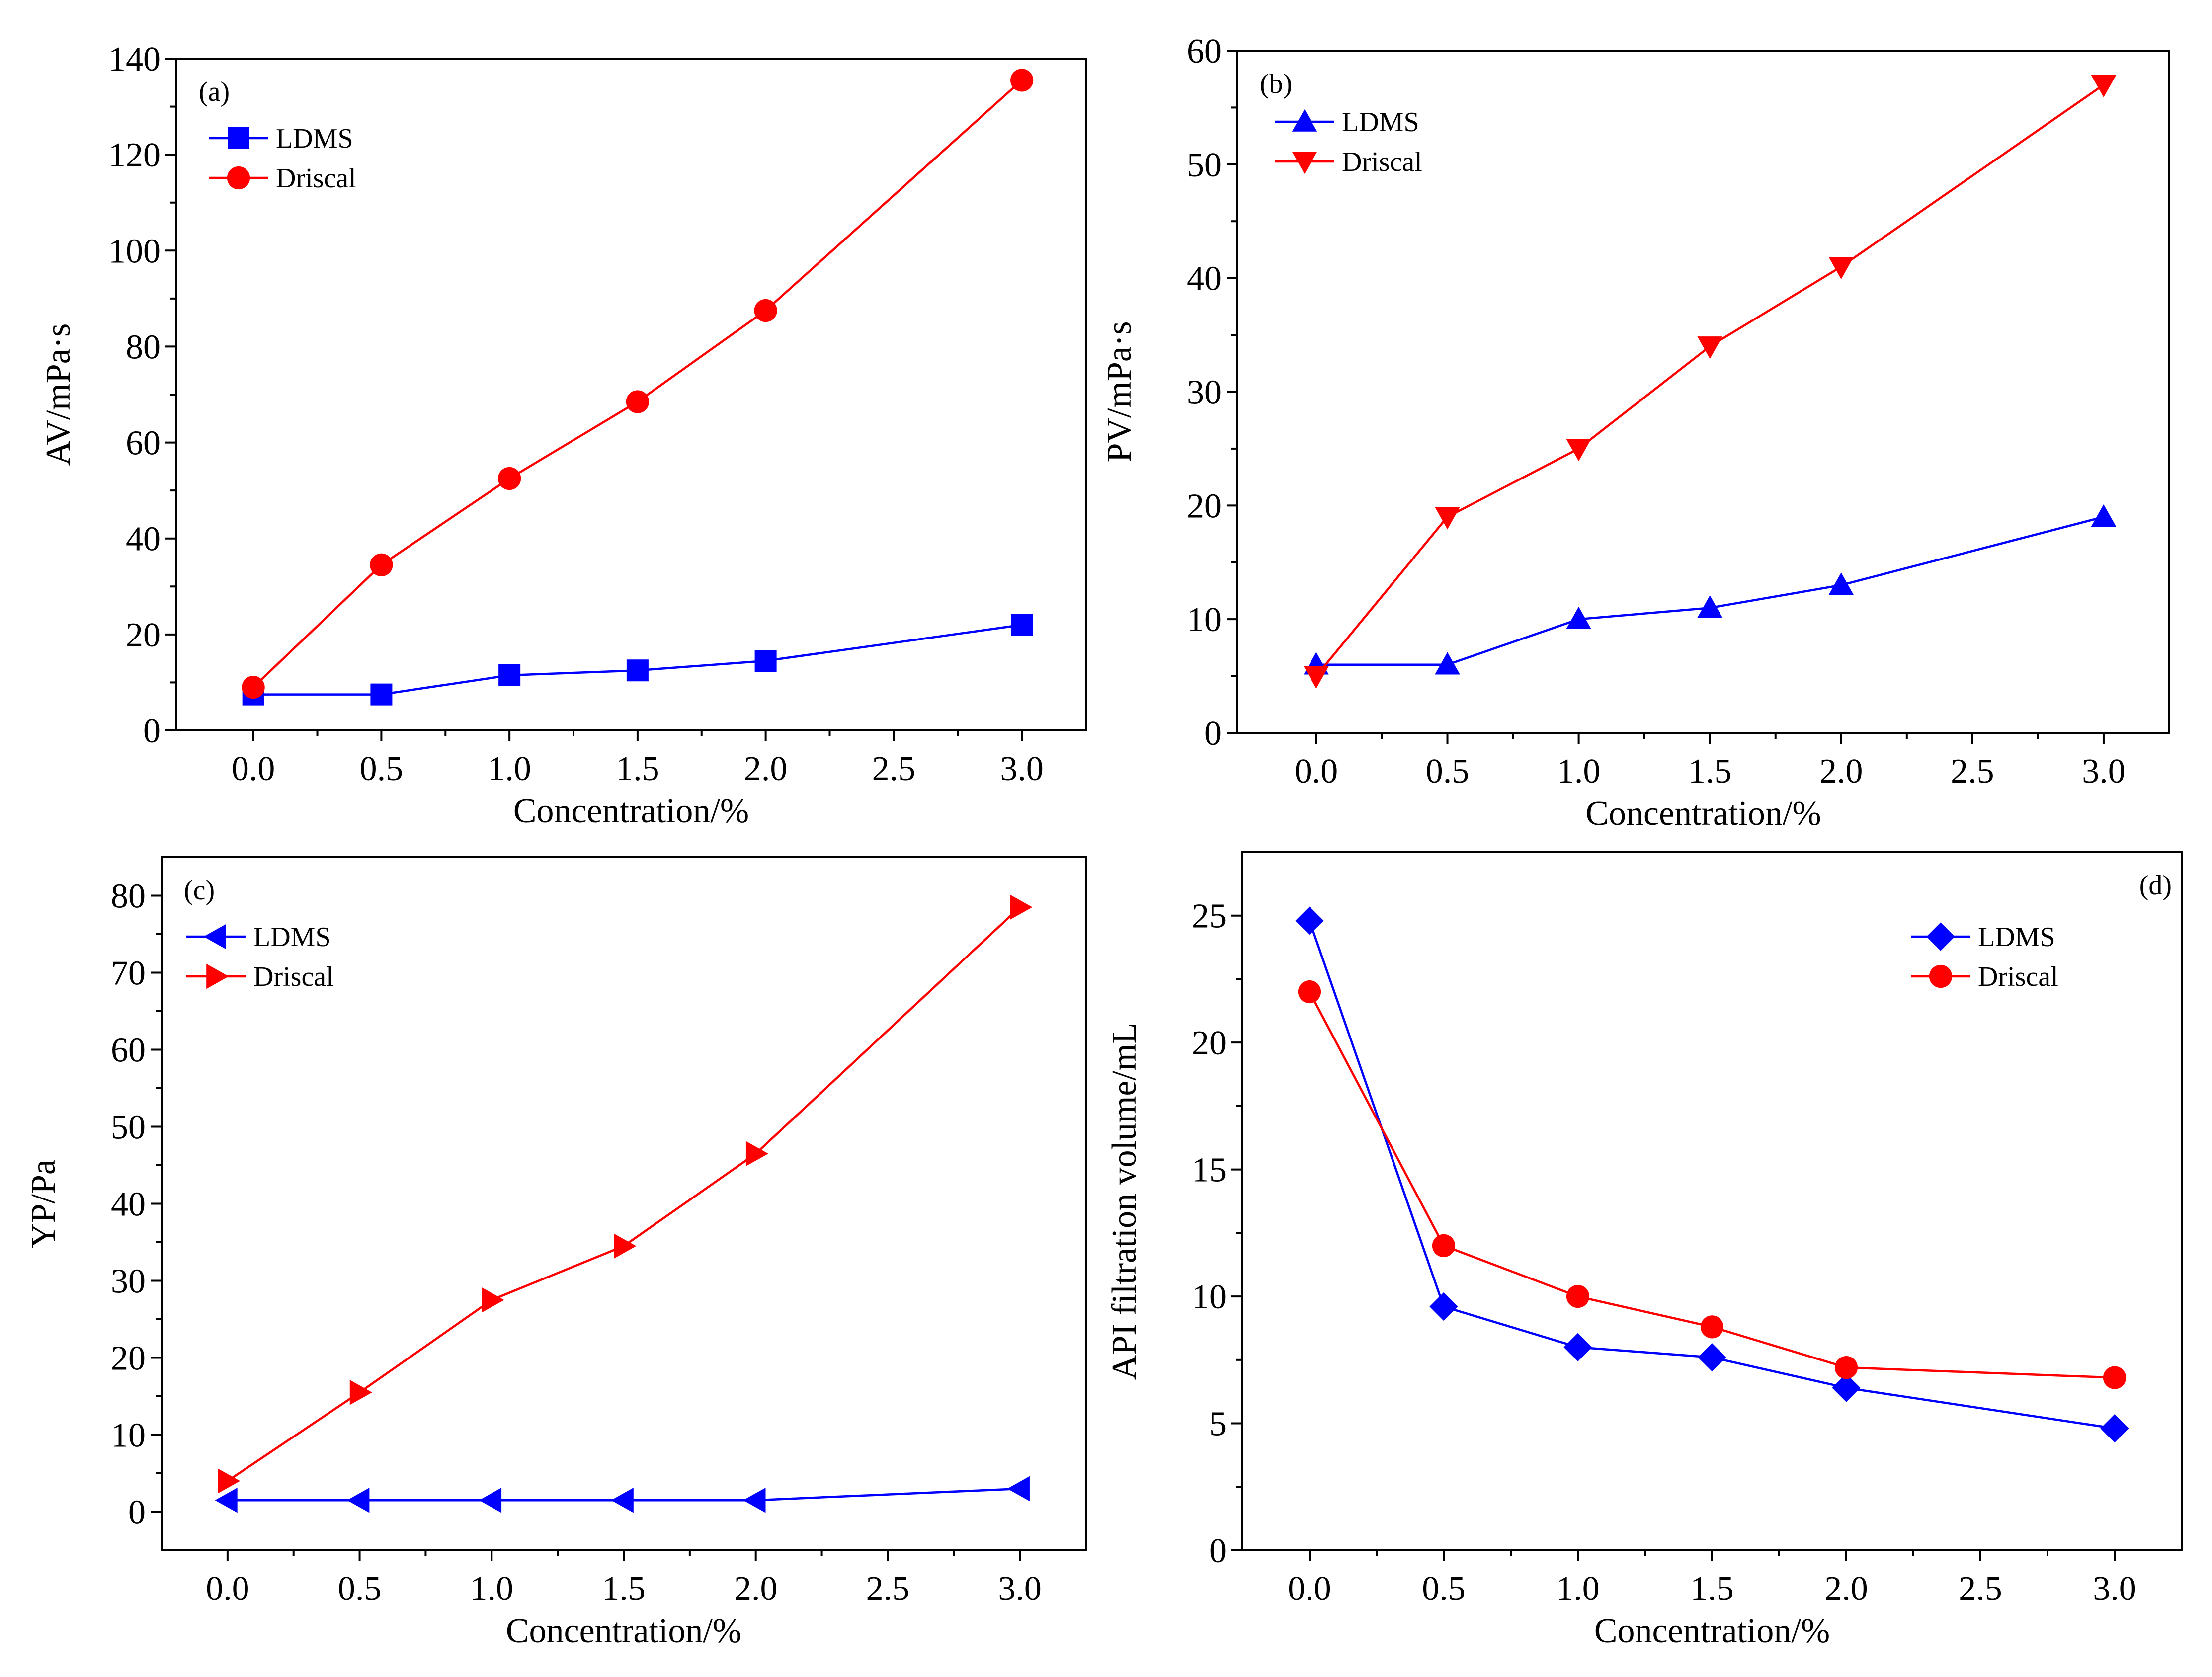 This screenshot has width=2212, height=1677. What do you see at coordinates (134, 155) in the screenshot?
I see `y-tick-label: 120` at bounding box center [134, 155].